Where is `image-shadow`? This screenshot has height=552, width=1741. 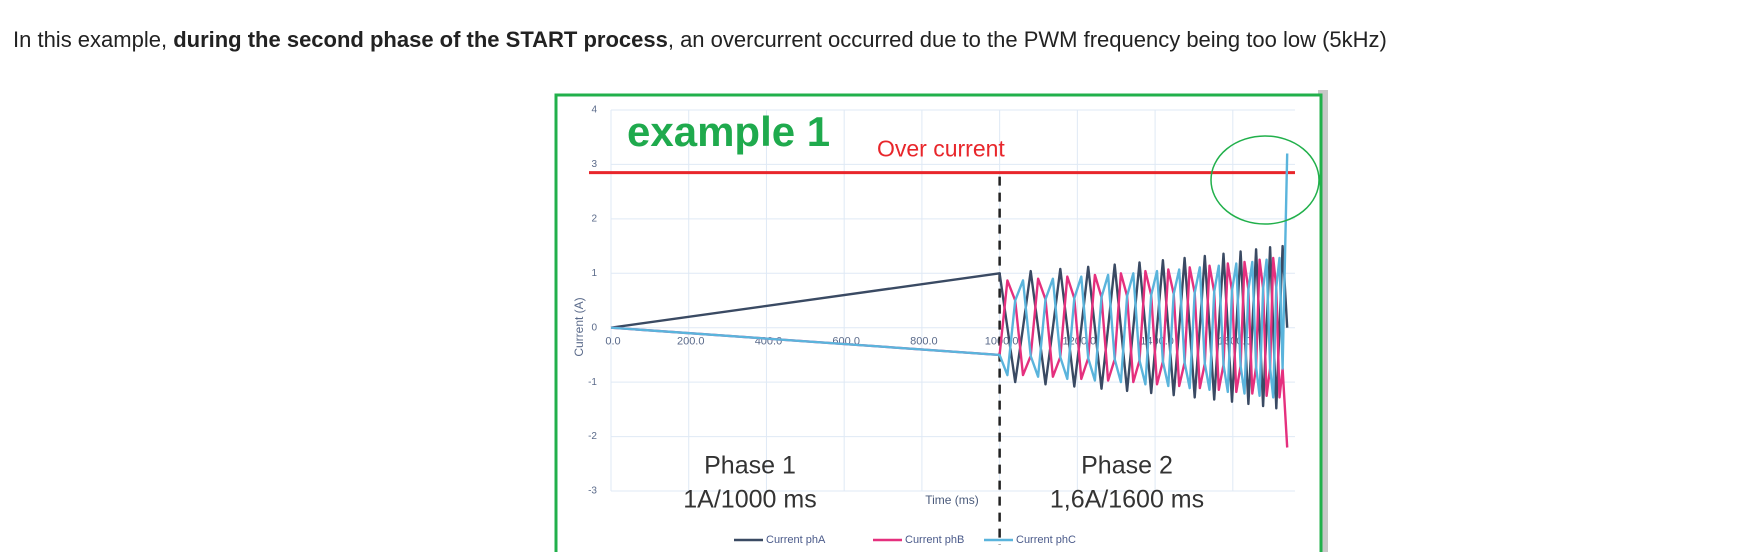 image-shadow is located at coordinates (1323, 321).